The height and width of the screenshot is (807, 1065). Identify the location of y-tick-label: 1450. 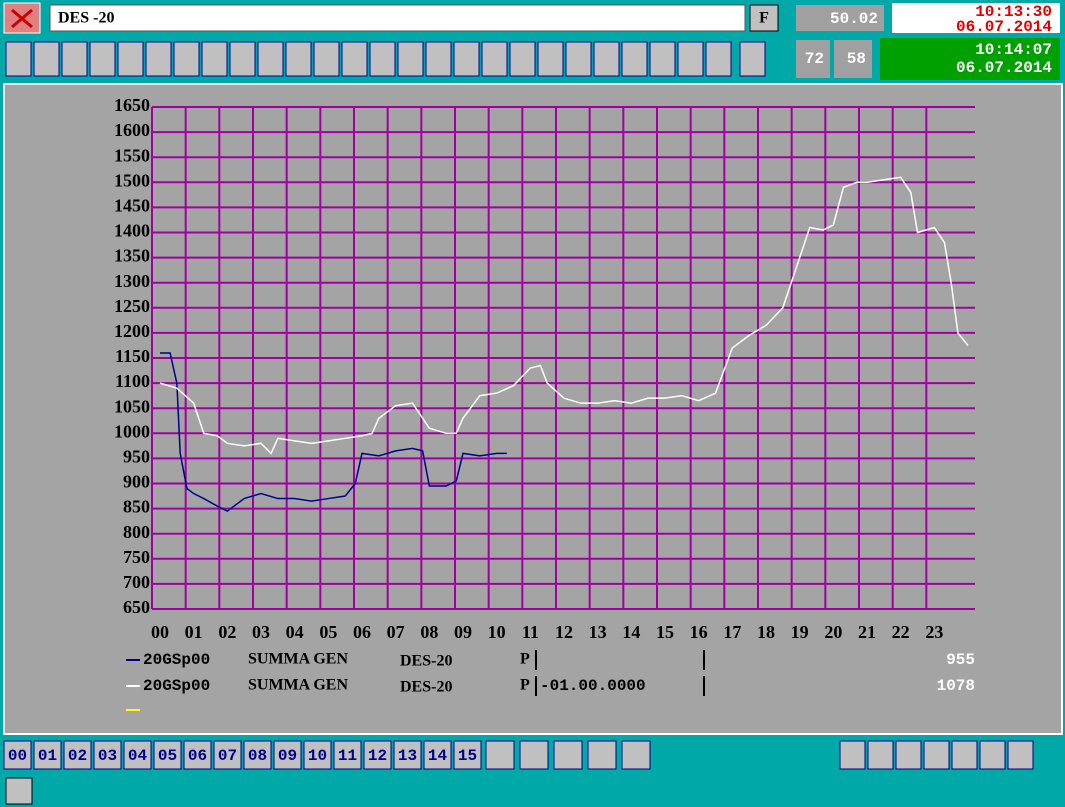
(132, 206).